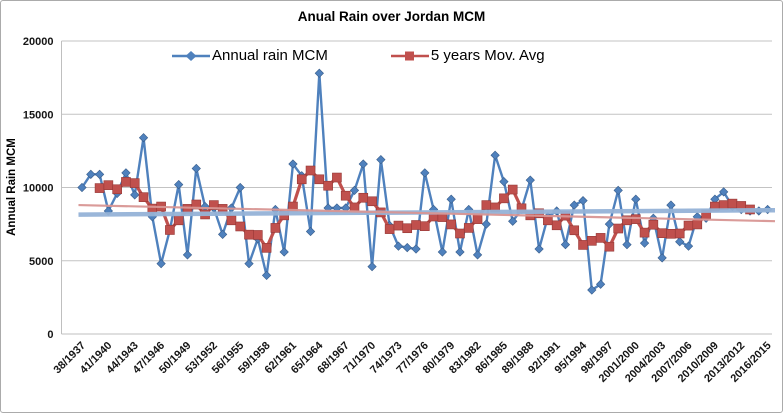  Describe the element at coordinates (38, 42) in the screenshot. I see `y-tick-label: 20000` at that location.